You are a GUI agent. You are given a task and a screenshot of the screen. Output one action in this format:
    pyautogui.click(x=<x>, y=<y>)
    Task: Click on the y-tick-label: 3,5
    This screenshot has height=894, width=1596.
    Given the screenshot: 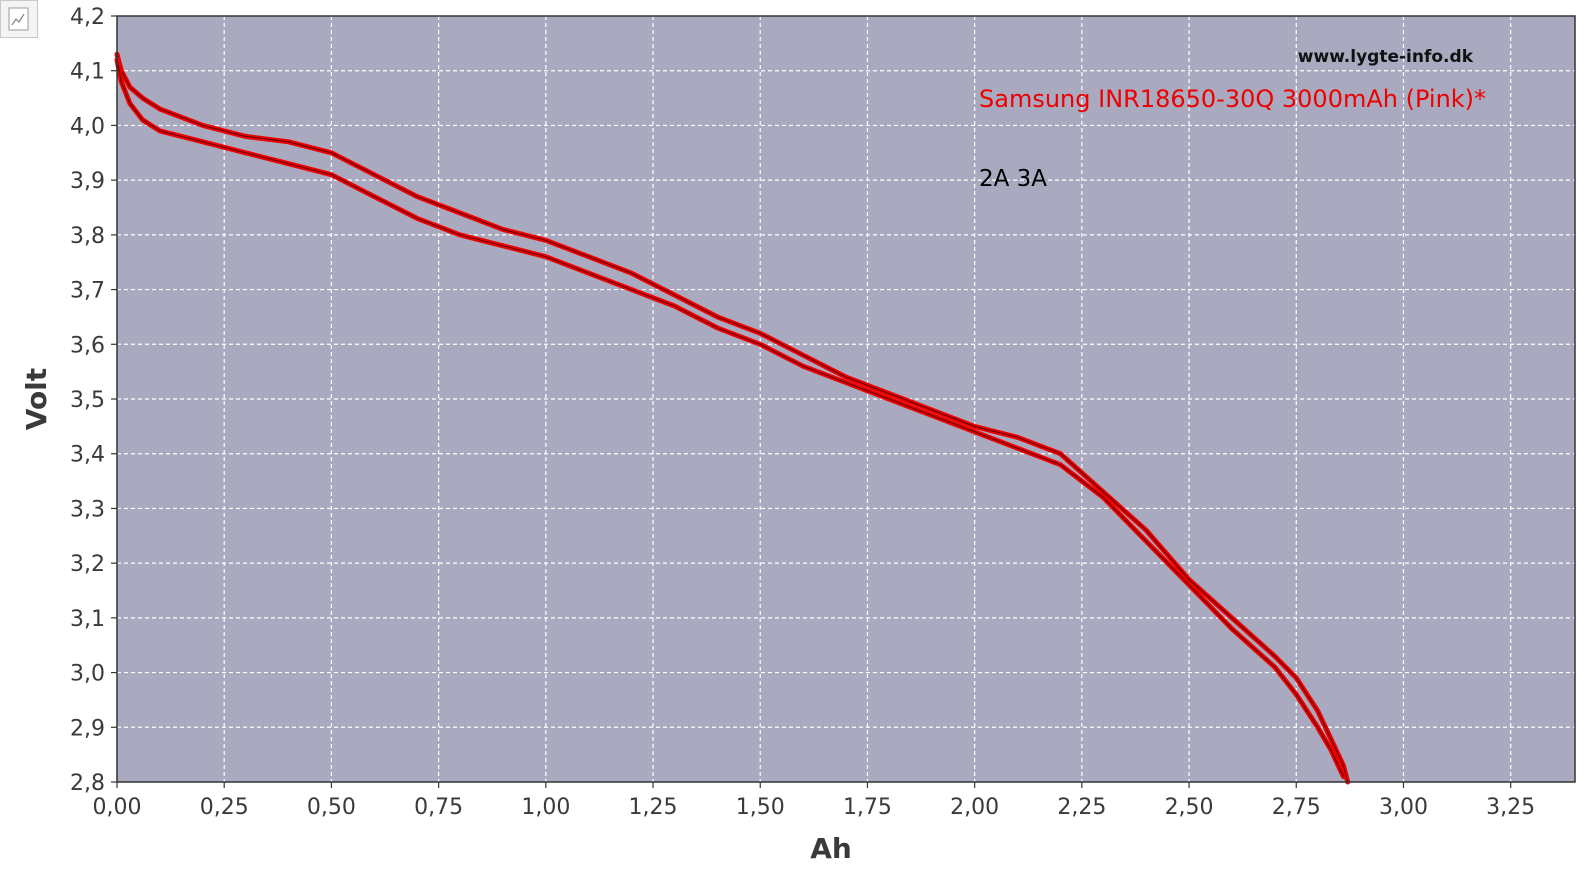 What is the action you would take?
    pyautogui.click(x=87, y=400)
    